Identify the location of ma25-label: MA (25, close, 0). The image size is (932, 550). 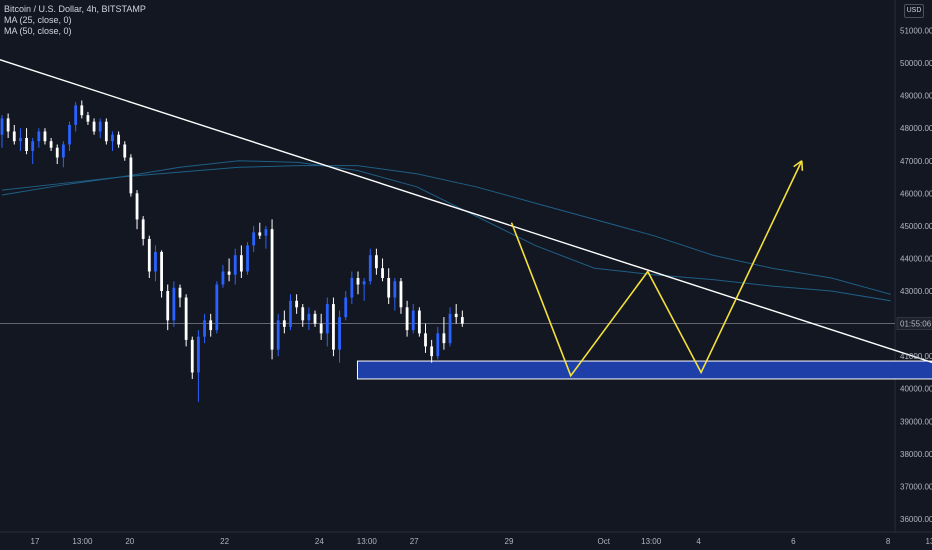
(38, 20).